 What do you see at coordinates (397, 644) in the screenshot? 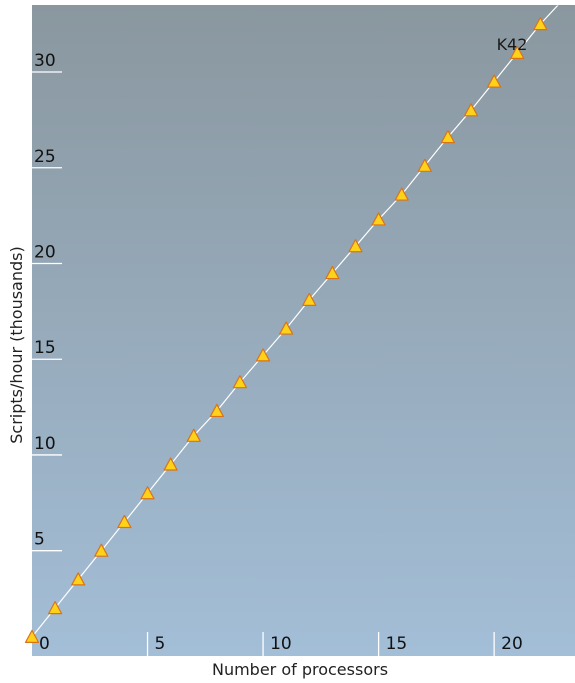
I see `x-tick-label: 15` at bounding box center [397, 644].